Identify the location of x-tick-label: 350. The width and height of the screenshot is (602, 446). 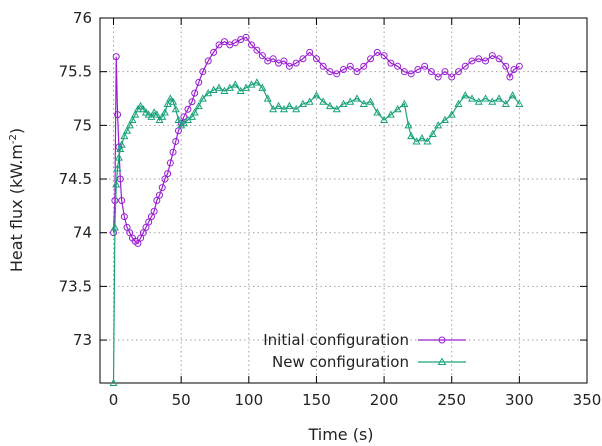
(587, 400).